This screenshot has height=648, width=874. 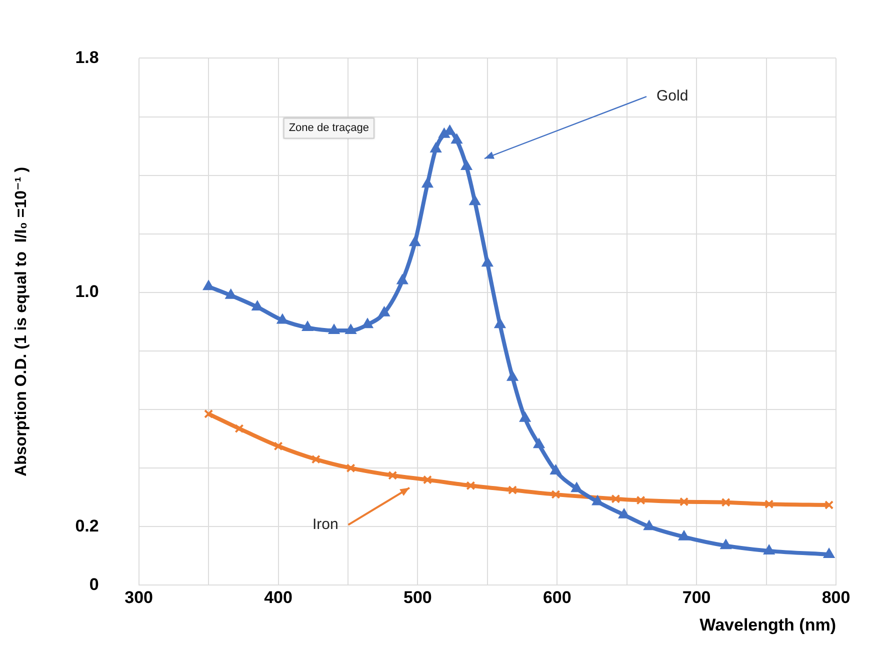 What do you see at coordinates (325, 524) in the screenshot?
I see `text: Iron` at bounding box center [325, 524].